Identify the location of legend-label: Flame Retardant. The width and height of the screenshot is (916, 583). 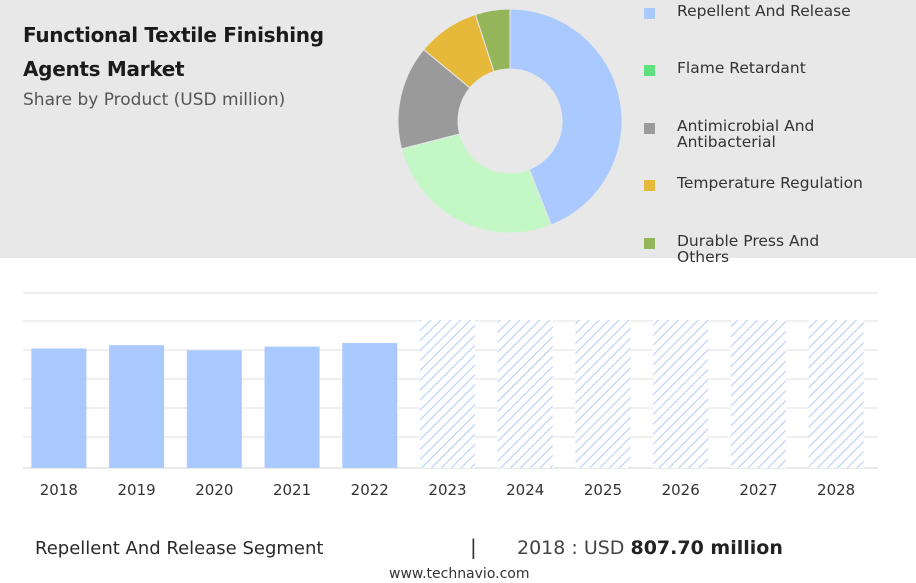
(741, 68).